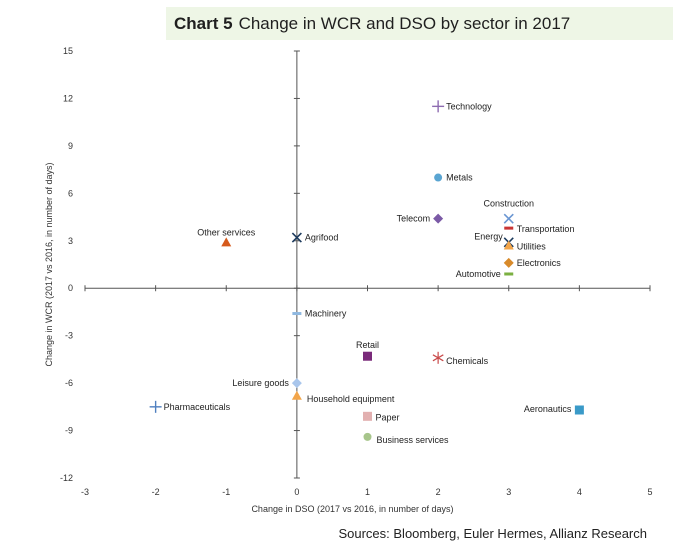 This screenshot has height=551, width=681. What do you see at coordinates (649, 492) in the screenshot?
I see `x-tick-label: 5` at bounding box center [649, 492].